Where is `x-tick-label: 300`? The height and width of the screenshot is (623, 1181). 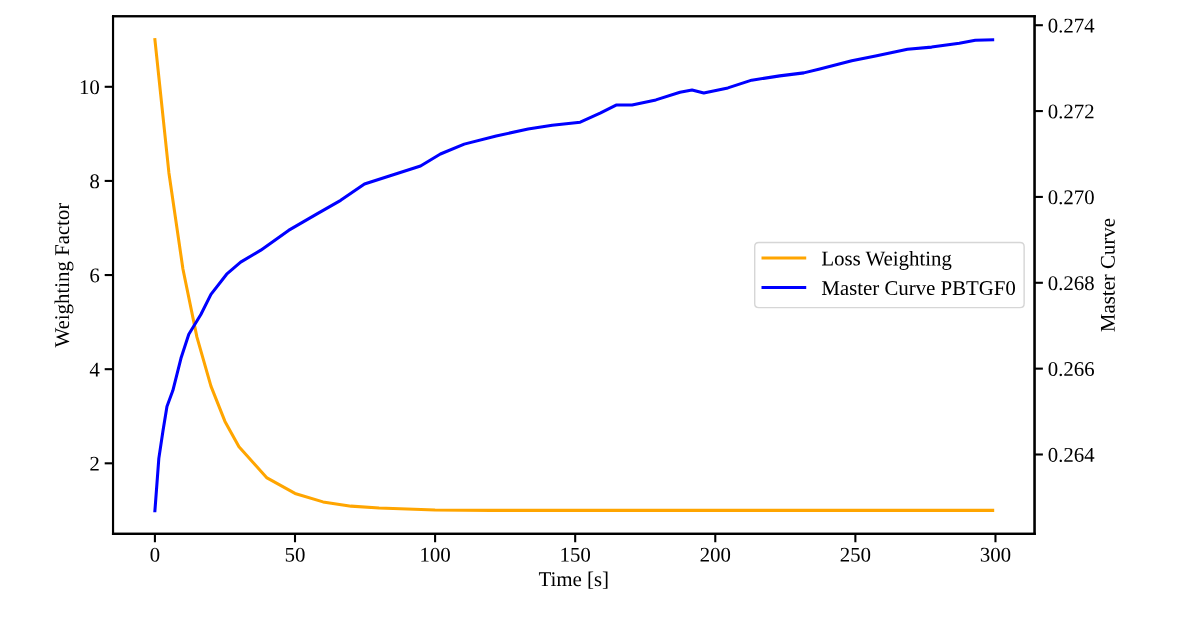
x-tick-label: 300 is located at coordinates (995, 554).